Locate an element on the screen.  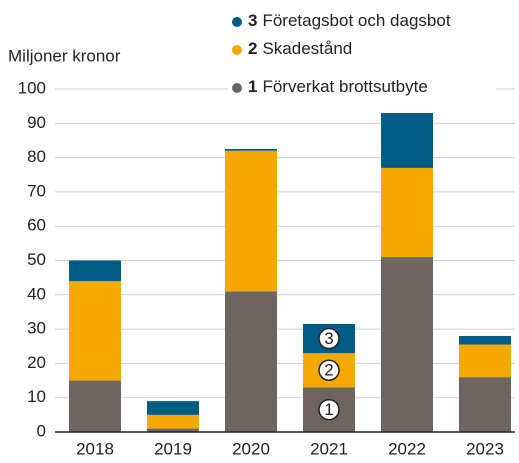
x-tick-label: 2021 is located at coordinates (329, 448).